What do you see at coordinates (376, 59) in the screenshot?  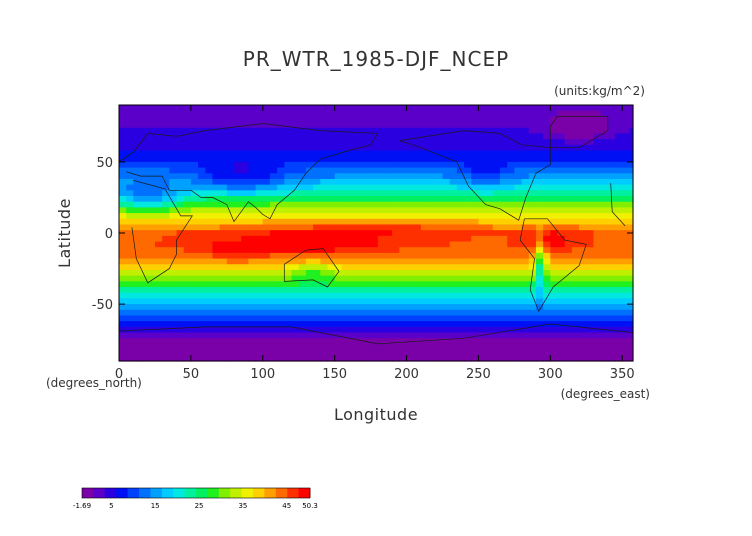 I see `chart-title: PR_WTR_1985-DJF_NCEP` at bounding box center [376, 59].